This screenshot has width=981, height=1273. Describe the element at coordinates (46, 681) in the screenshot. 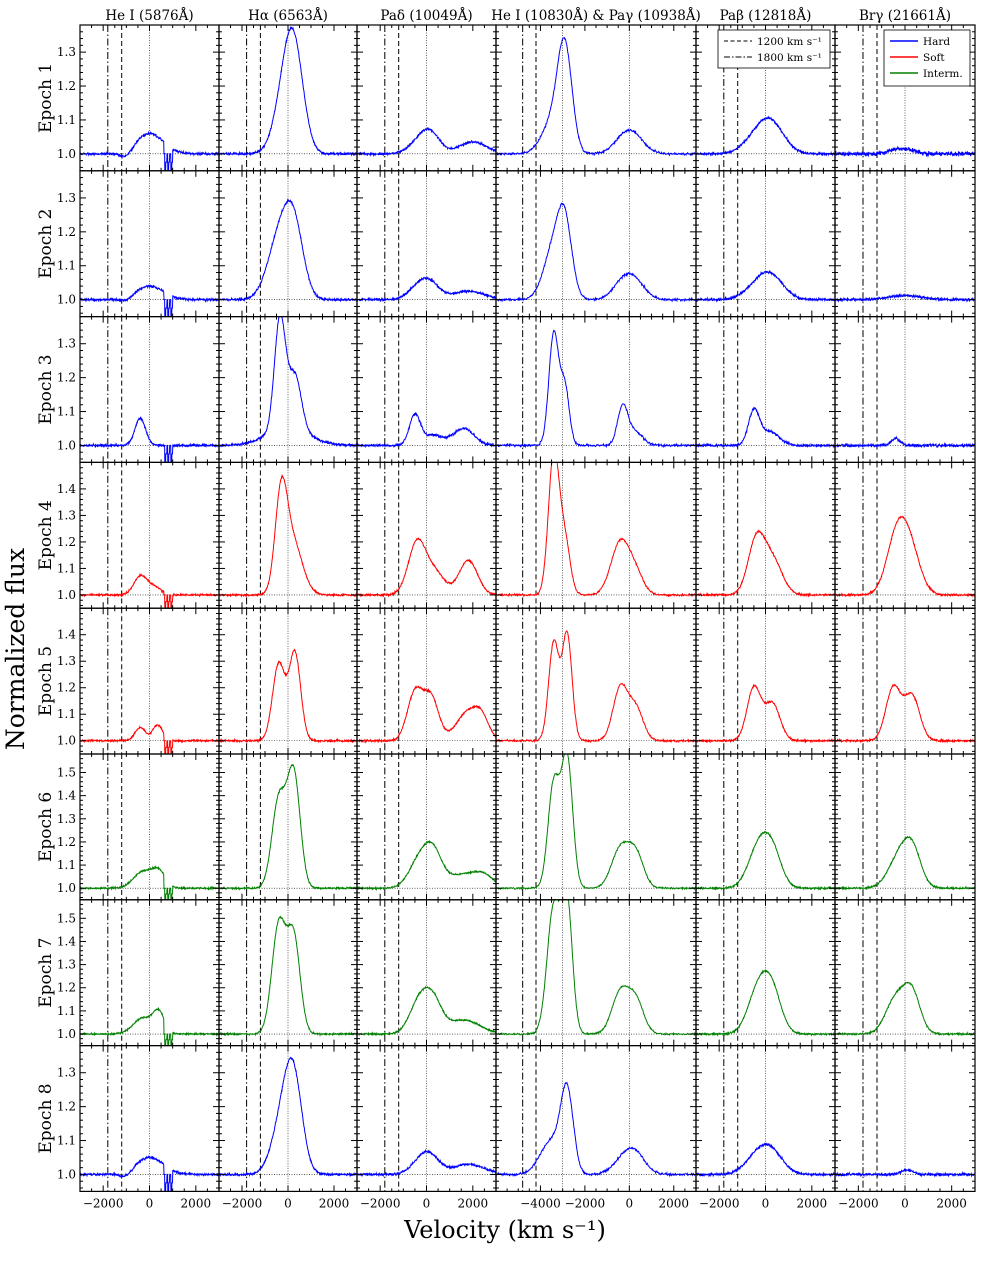

I see `epoch-label: Epoch 5` at that location.